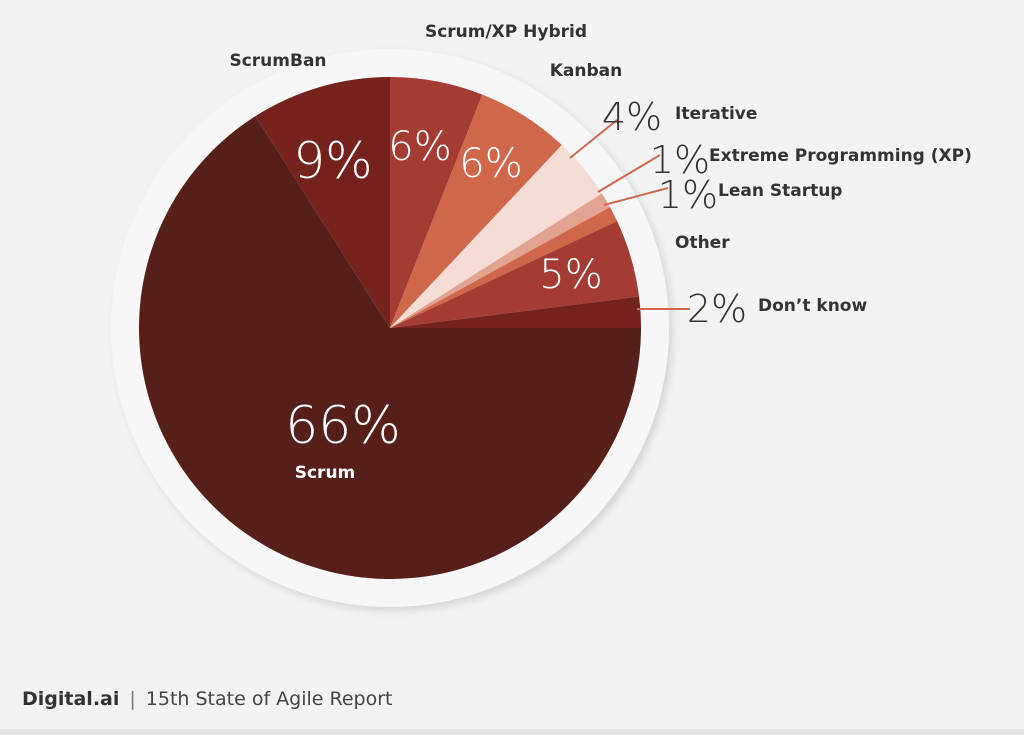 The width and height of the screenshot is (1024, 735). What do you see at coordinates (332, 161) in the screenshot?
I see `data-label-scrumban: 9%` at bounding box center [332, 161].